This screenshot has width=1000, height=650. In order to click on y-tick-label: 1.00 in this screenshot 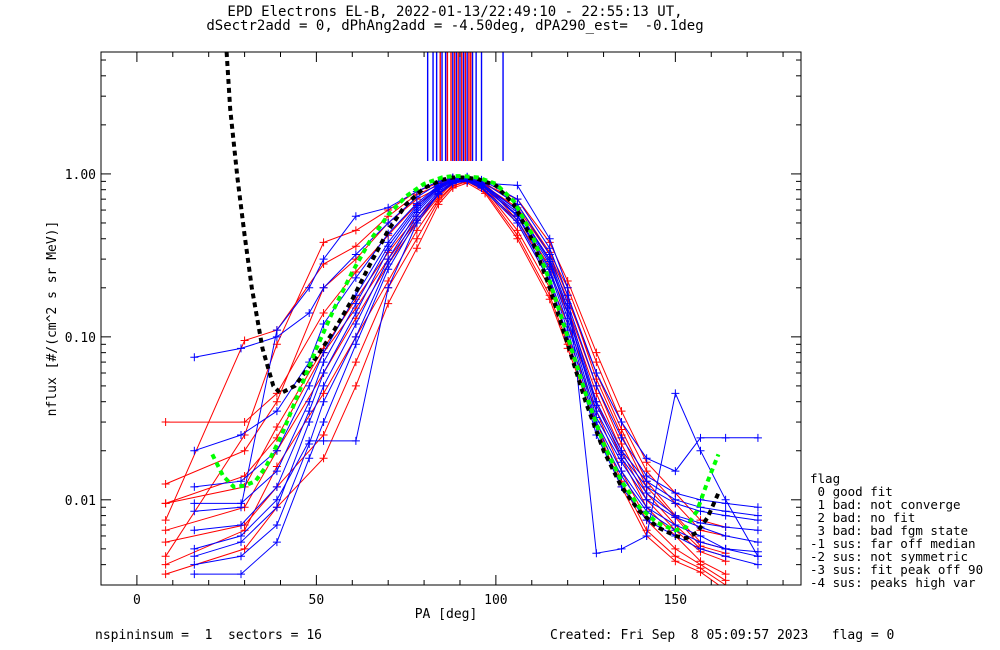, I will do `click(80, 175)`.